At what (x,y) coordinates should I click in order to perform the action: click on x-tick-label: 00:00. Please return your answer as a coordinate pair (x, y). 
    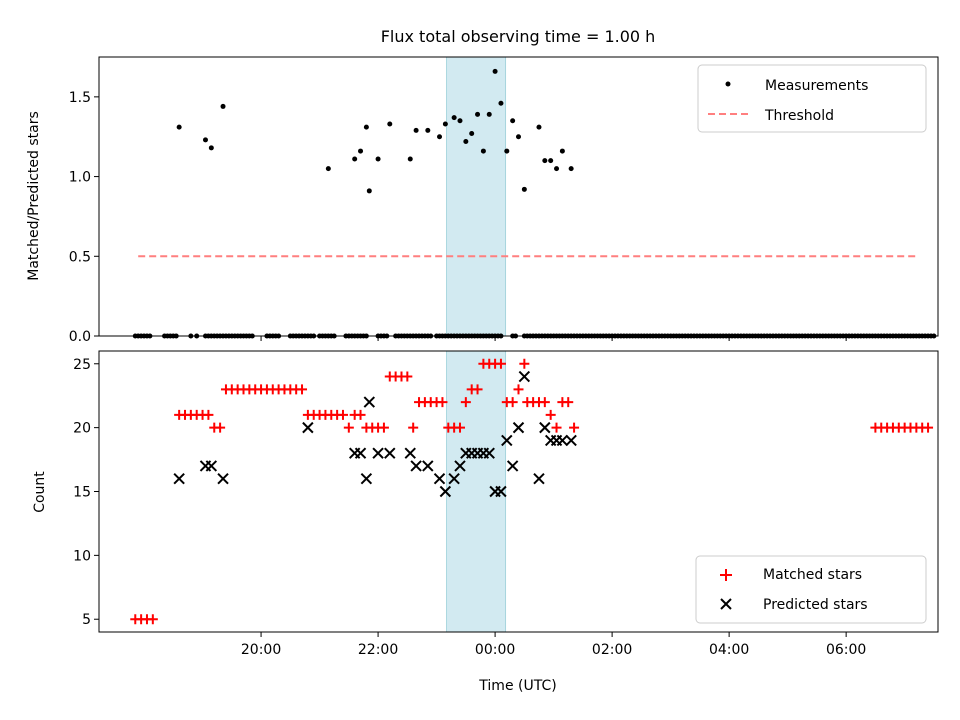
    Looking at the image, I should click on (495, 650).